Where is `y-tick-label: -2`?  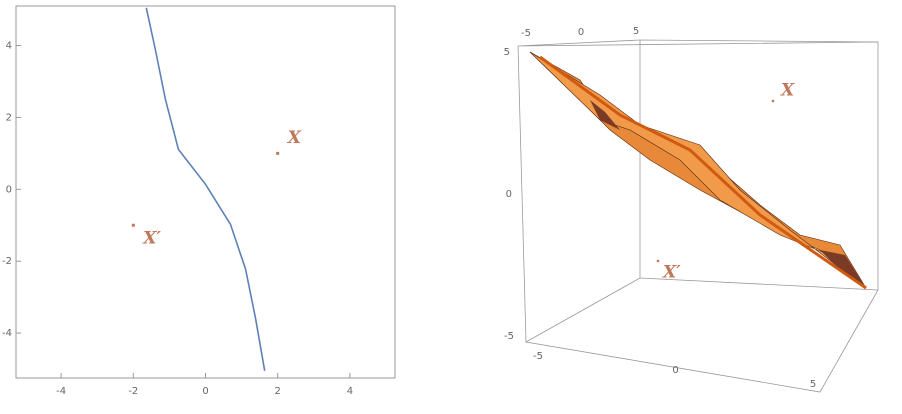 y-tick-label: -2 is located at coordinates (7, 261).